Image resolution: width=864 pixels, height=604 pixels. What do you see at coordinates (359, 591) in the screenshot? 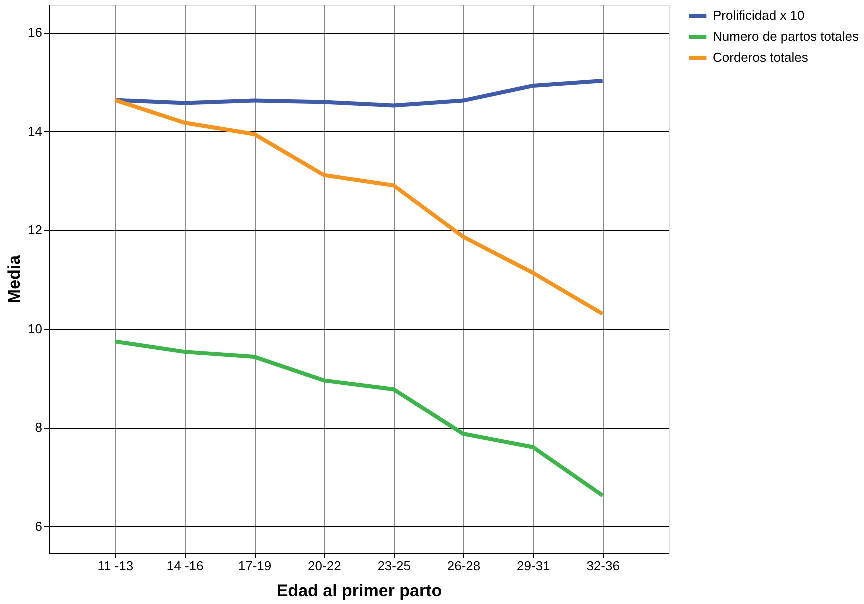
I see `x-axis-title: Edad al primer parto` at bounding box center [359, 591].